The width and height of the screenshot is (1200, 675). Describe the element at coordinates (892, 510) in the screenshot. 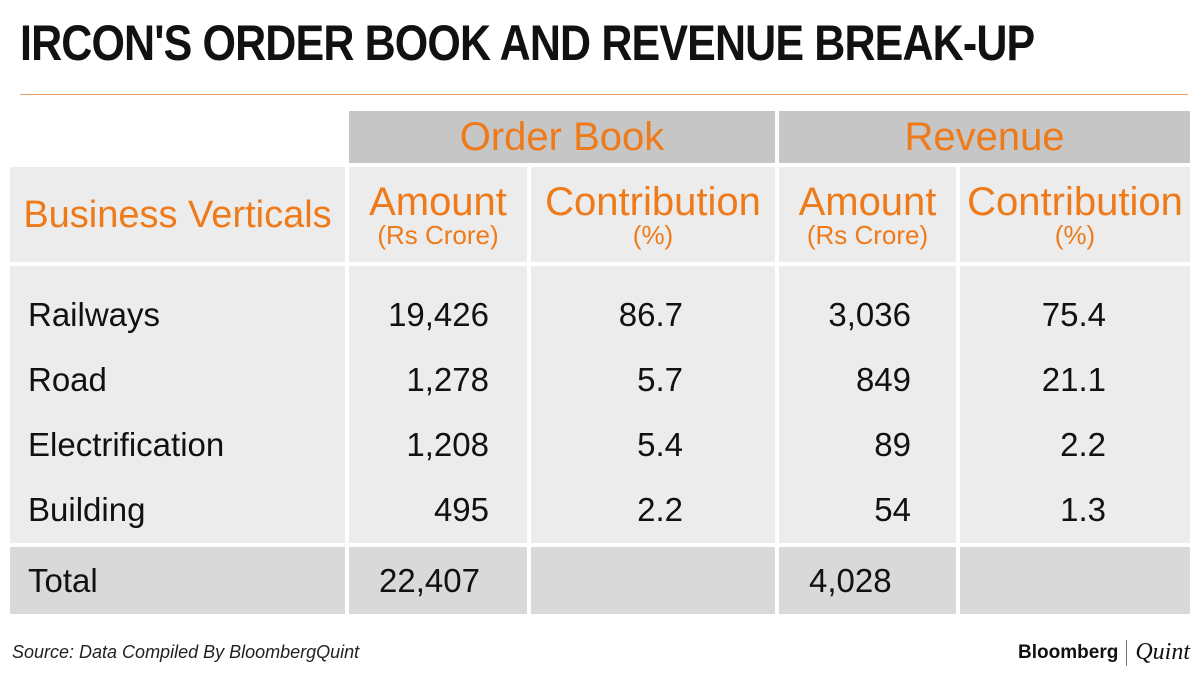

I see `table-cell: 54` at that location.